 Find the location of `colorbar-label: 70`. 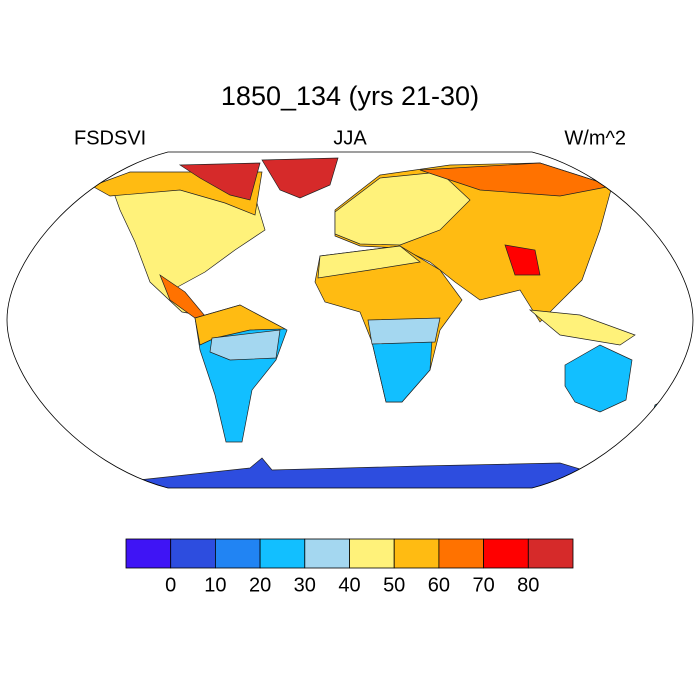

colorbar-label: 70 is located at coordinates (483, 585).